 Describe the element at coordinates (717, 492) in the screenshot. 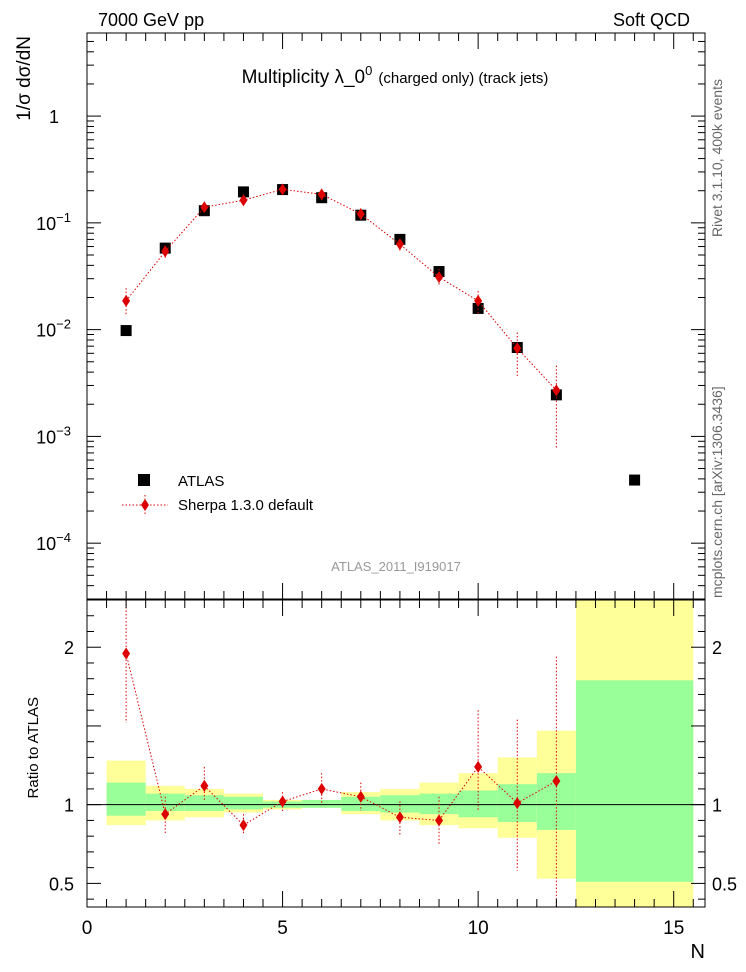

I see `mcplots-label: mcplots.cern.ch [arXiv:1306.3436]` at that location.